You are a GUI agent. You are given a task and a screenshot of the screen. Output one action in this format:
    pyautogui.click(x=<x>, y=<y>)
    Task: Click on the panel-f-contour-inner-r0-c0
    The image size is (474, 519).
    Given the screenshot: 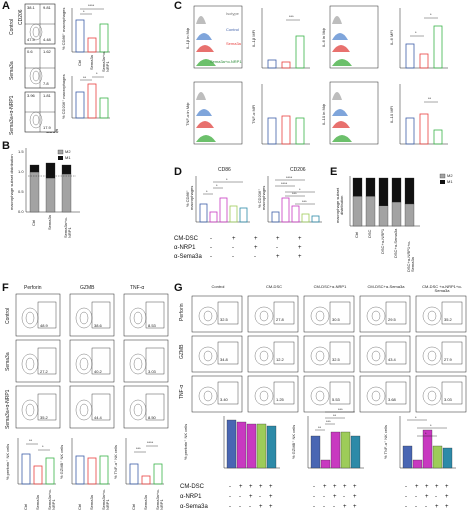 What is the action you would take?
    pyautogui.click(x=30, y=318)
    